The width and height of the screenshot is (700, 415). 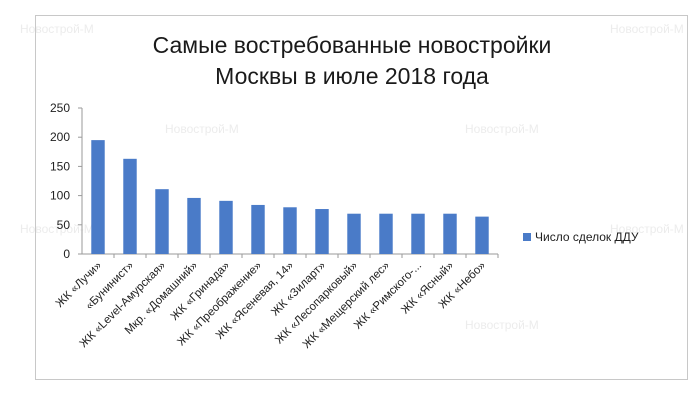 What do you see at coordinates (60, 166) in the screenshot?
I see `y-tick-label: 150` at bounding box center [60, 166].